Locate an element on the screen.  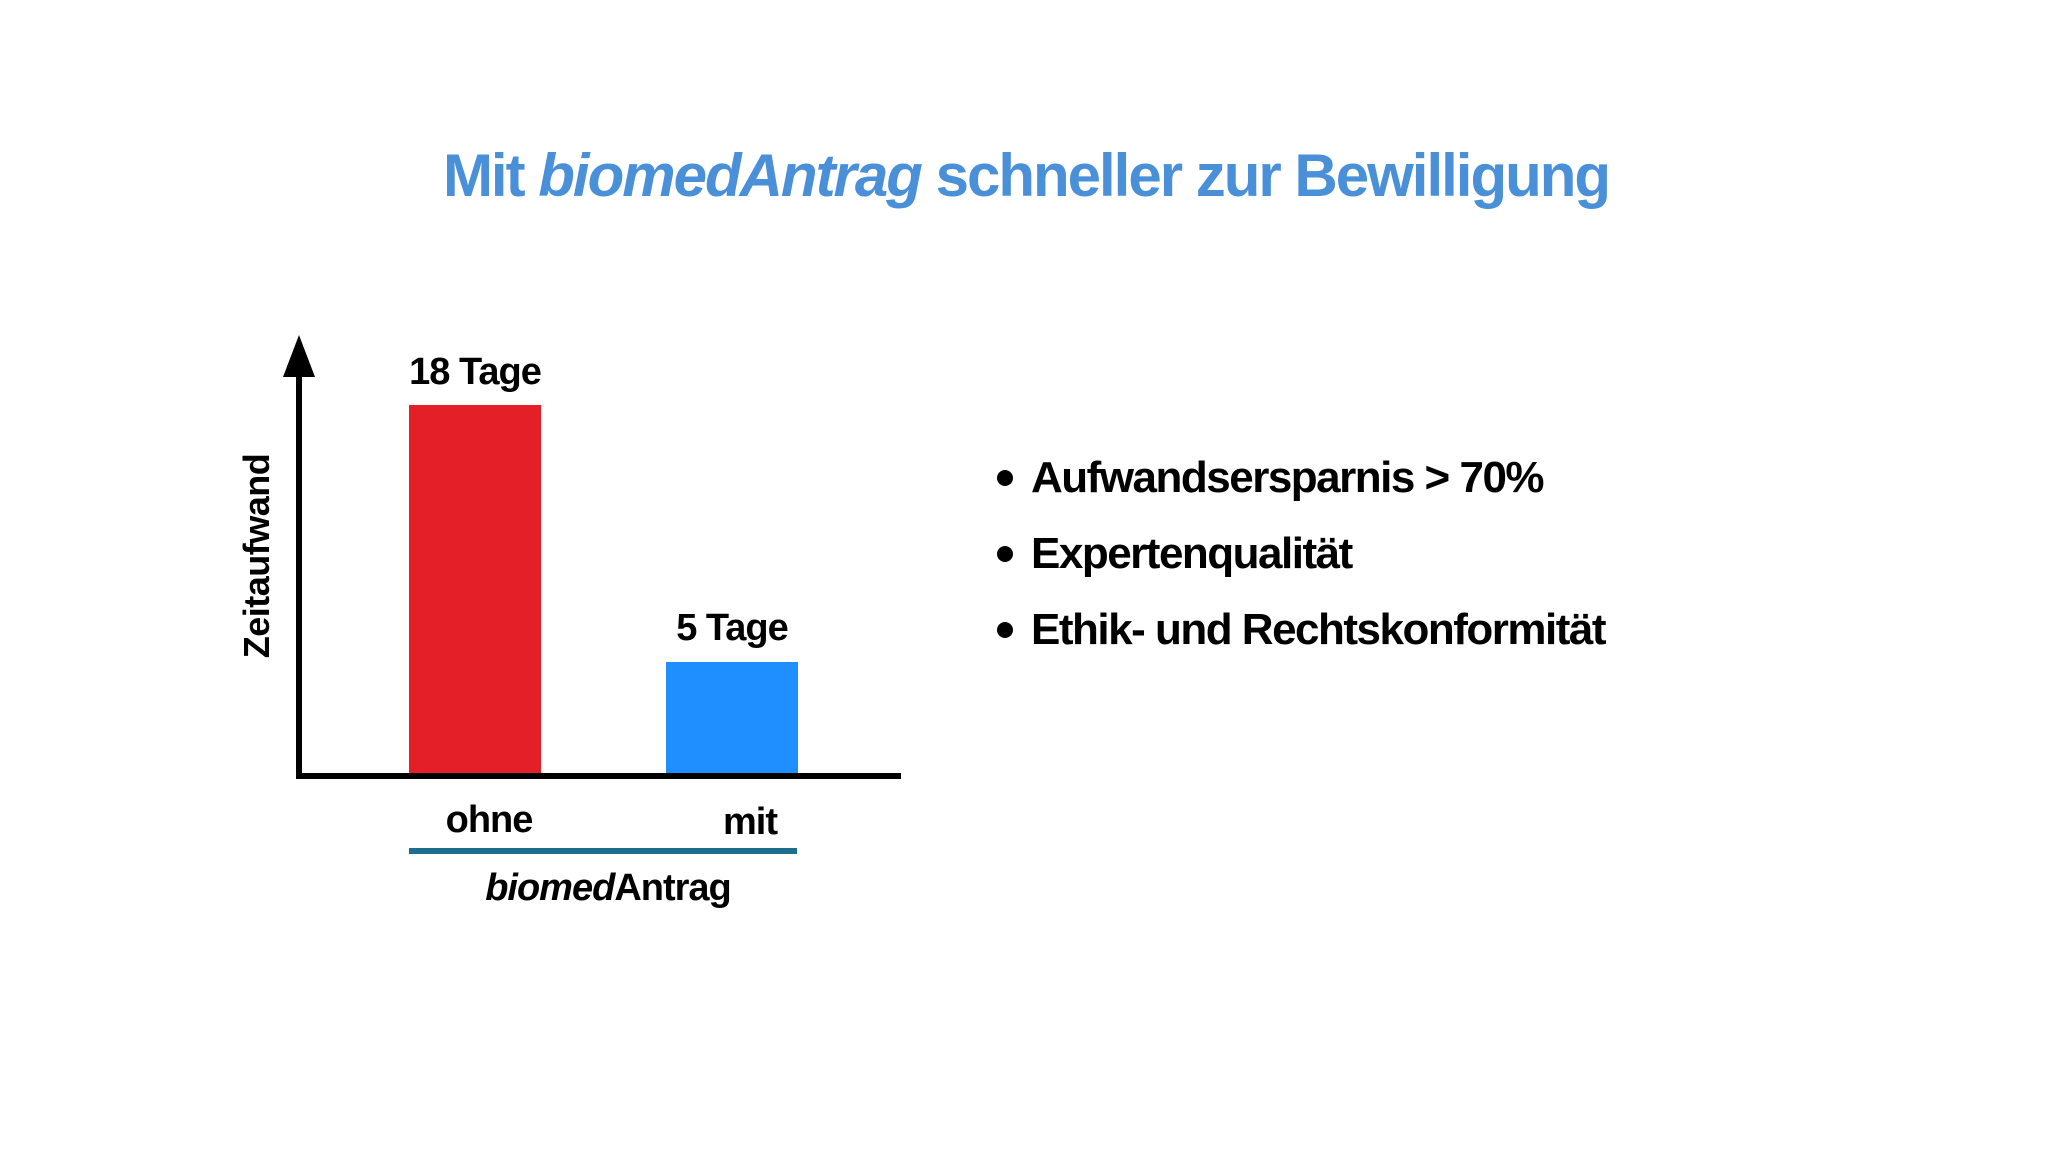
category-label-ohne: ohne is located at coordinates (489, 820).